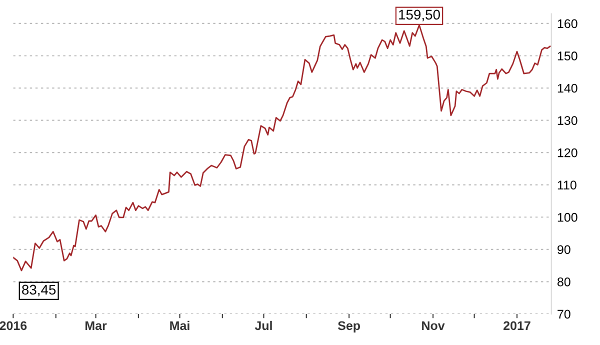 This screenshot has height=345, width=600. I want to click on x-tick-label: Nov, so click(433, 325).